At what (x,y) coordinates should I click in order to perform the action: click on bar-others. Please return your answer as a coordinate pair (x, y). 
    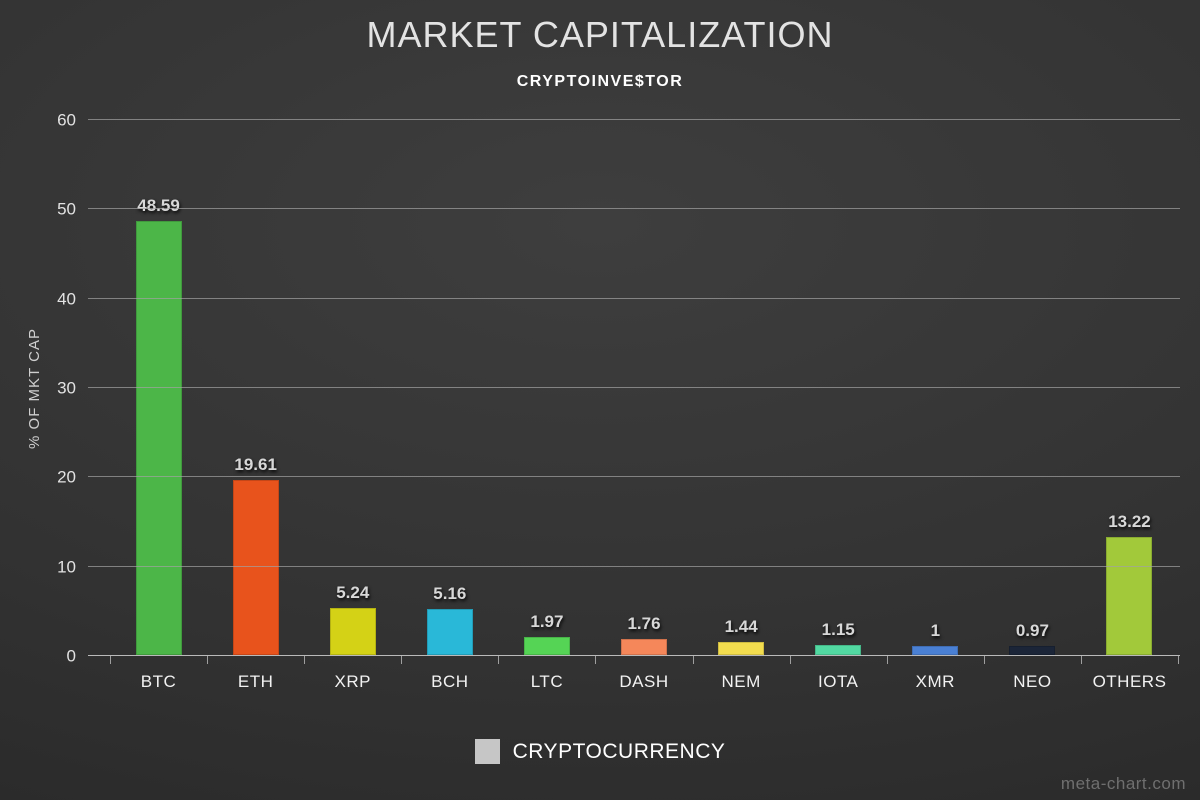
    Looking at the image, I should click on (1129, 595).